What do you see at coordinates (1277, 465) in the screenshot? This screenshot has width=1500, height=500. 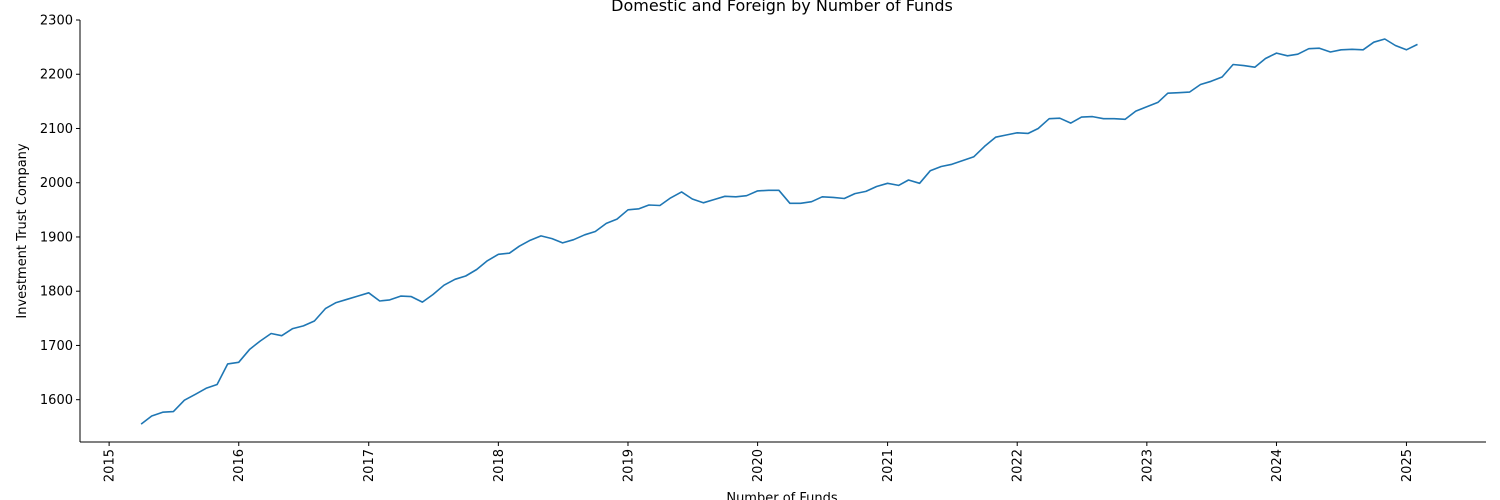 I see `x-tick-label: 2024` at bounding box center [1277, 465].